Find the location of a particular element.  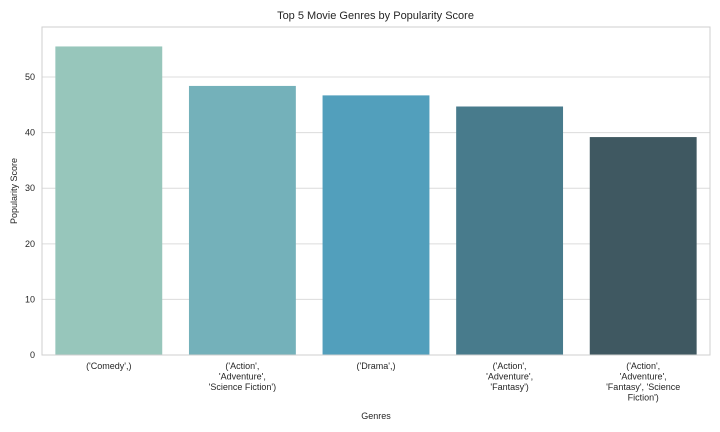

x-tick-label: ('Comedy',) is located at coordinates (108, 366).